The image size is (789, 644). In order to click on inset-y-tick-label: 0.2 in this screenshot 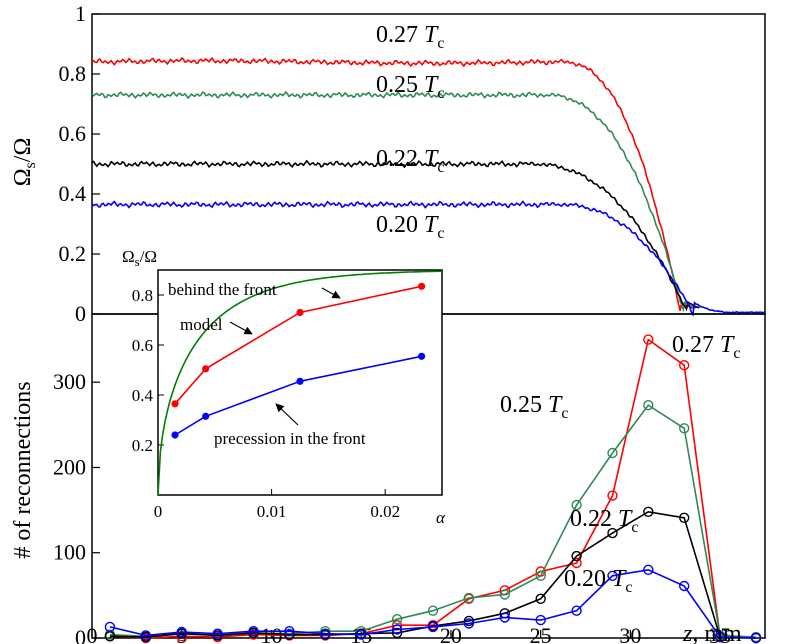, I will do `click(142, 445)`.